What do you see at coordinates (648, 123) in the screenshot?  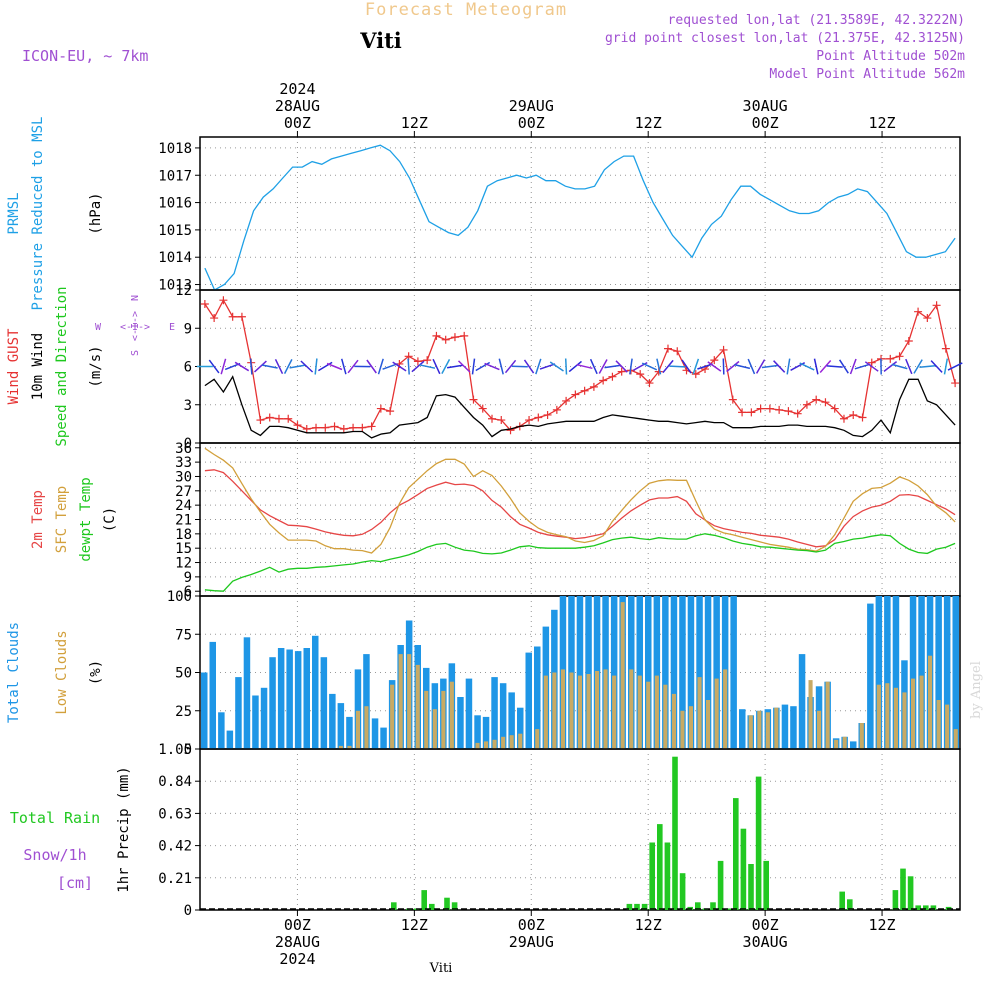 I see `top-time-label: 12Z` at bounding box center [648, 123].